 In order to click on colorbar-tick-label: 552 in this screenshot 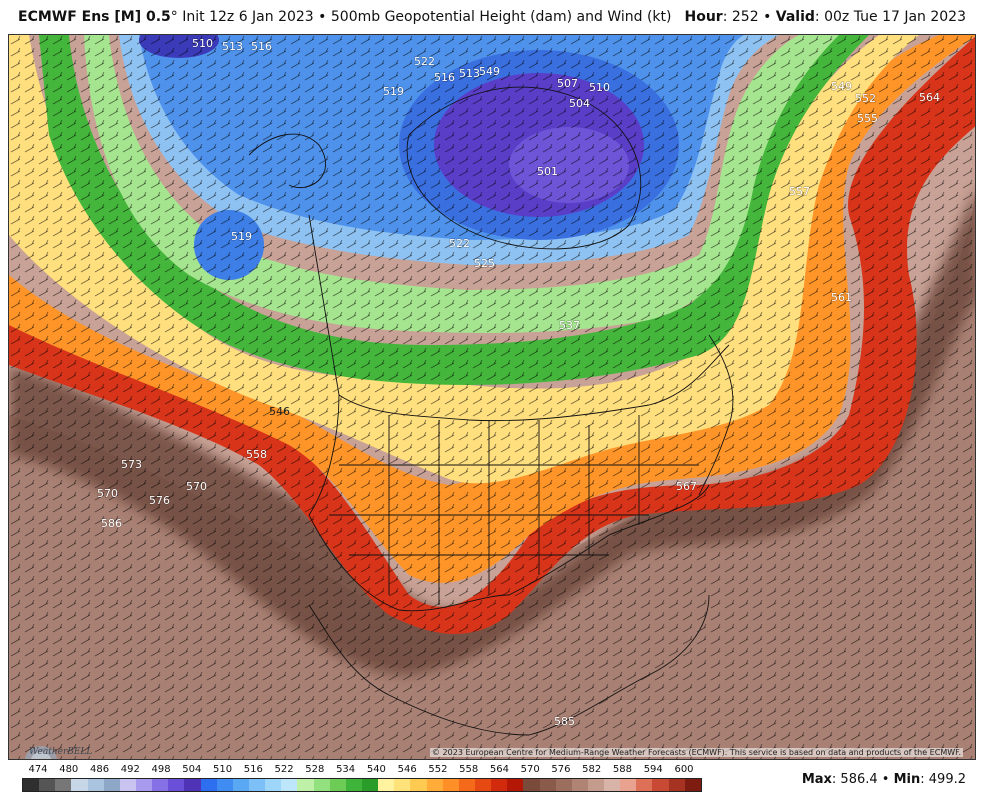, I will do `click(438, 769)`.